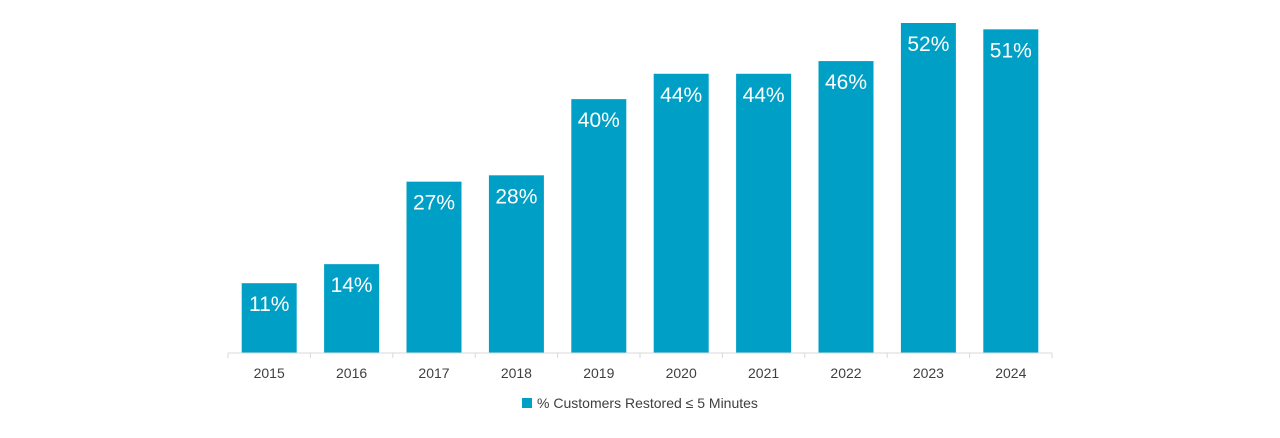  What do you see at coordinates (764, 95) in the screenshot?
I see `data-label-2021: 44%` at bounding box center [764, 95].